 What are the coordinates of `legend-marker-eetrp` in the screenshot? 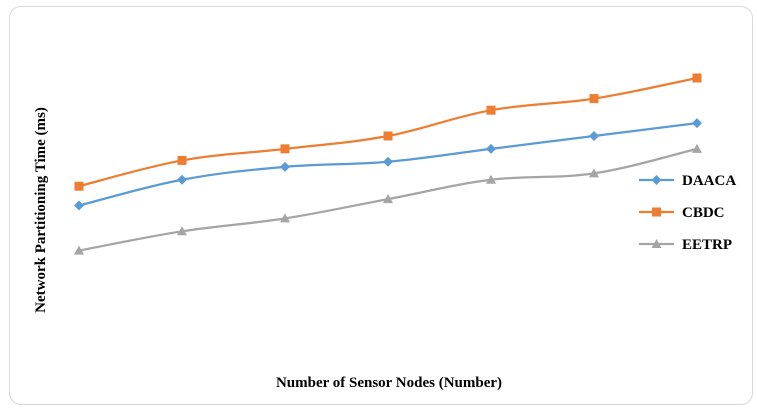 It's located at (656, 243).